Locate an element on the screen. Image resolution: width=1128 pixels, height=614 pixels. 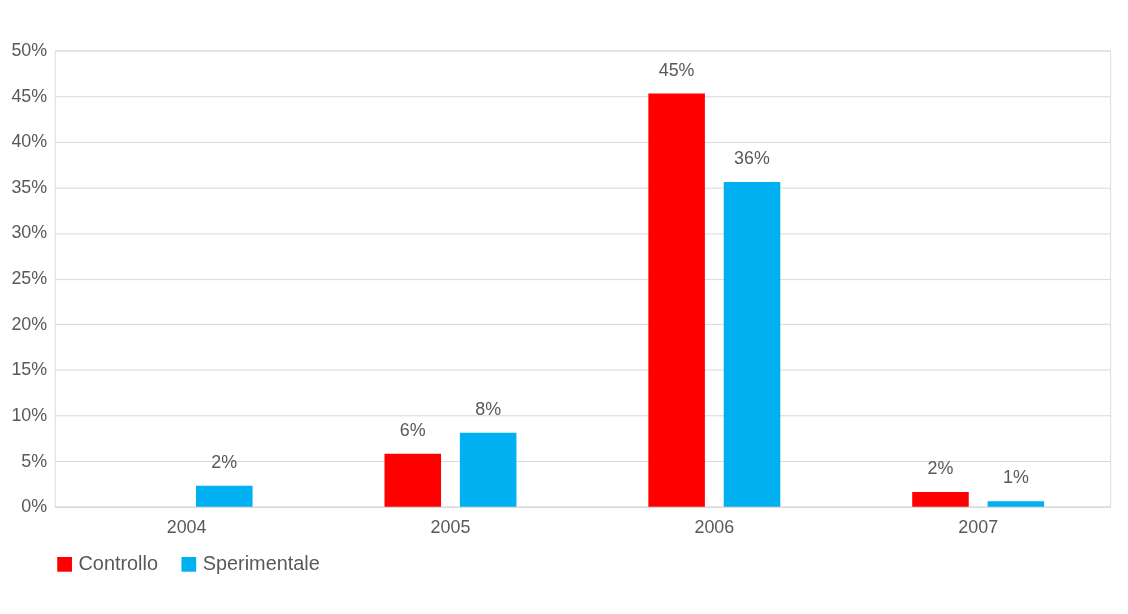
x-tick-label: 2007 is located at coordinates (978, 527).